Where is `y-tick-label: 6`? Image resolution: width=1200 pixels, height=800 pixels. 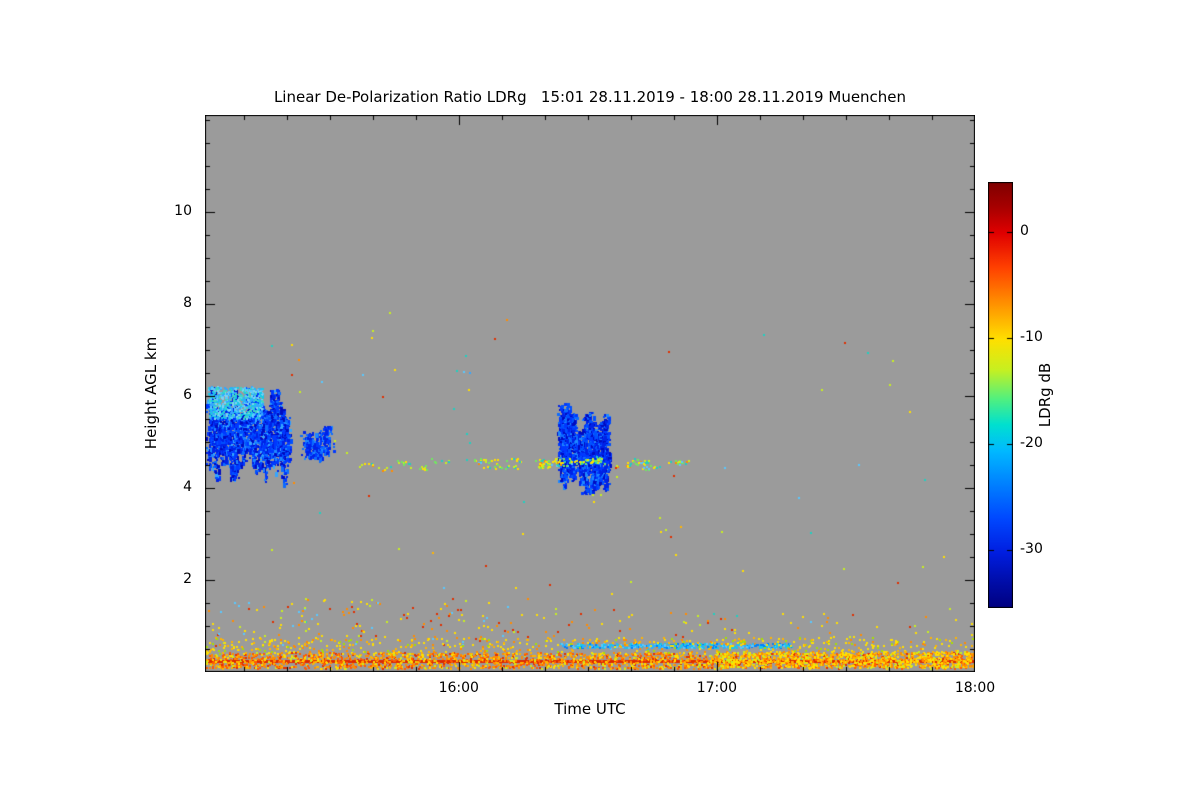
y-tick-label: 6 is located at coordinates (187, 394).